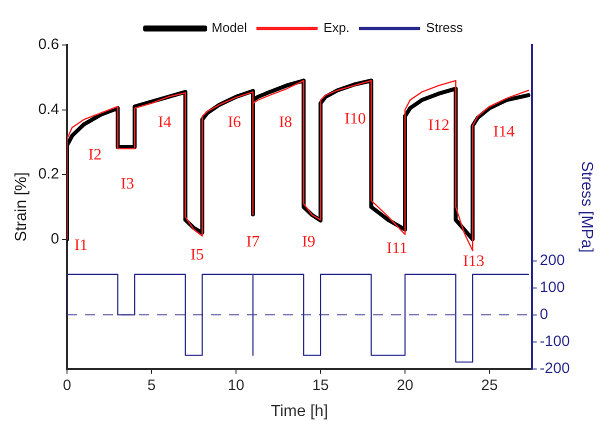  Describe the element at coordinates (49, 45) in the screenshot. I see `y-tick-label: 0.6` at that location.